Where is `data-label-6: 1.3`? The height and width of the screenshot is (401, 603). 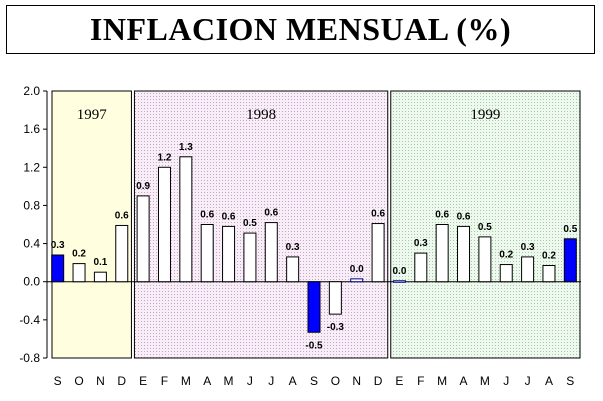 data-label-6: 1.3 is located at coordinates (186, 147).